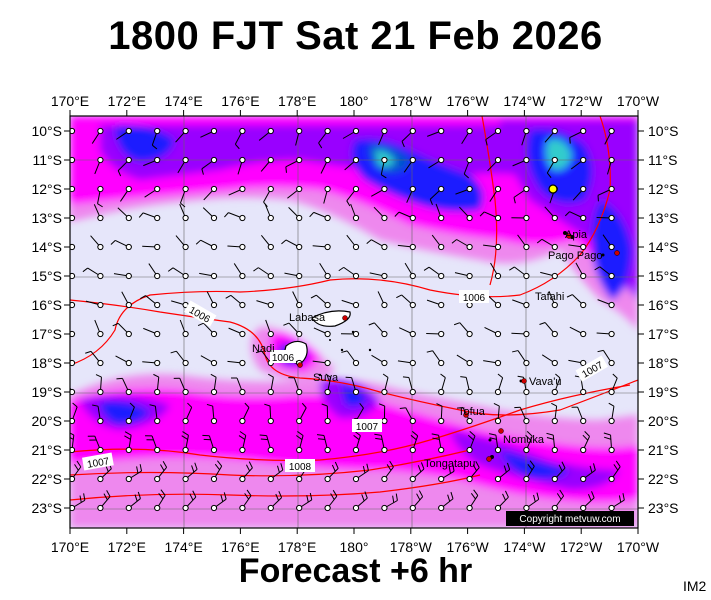  What do you see at coordinates (575, 256) in the screenshot?
I see `place-pago-pago: Pago Pago` at bounding box center [575, 256].